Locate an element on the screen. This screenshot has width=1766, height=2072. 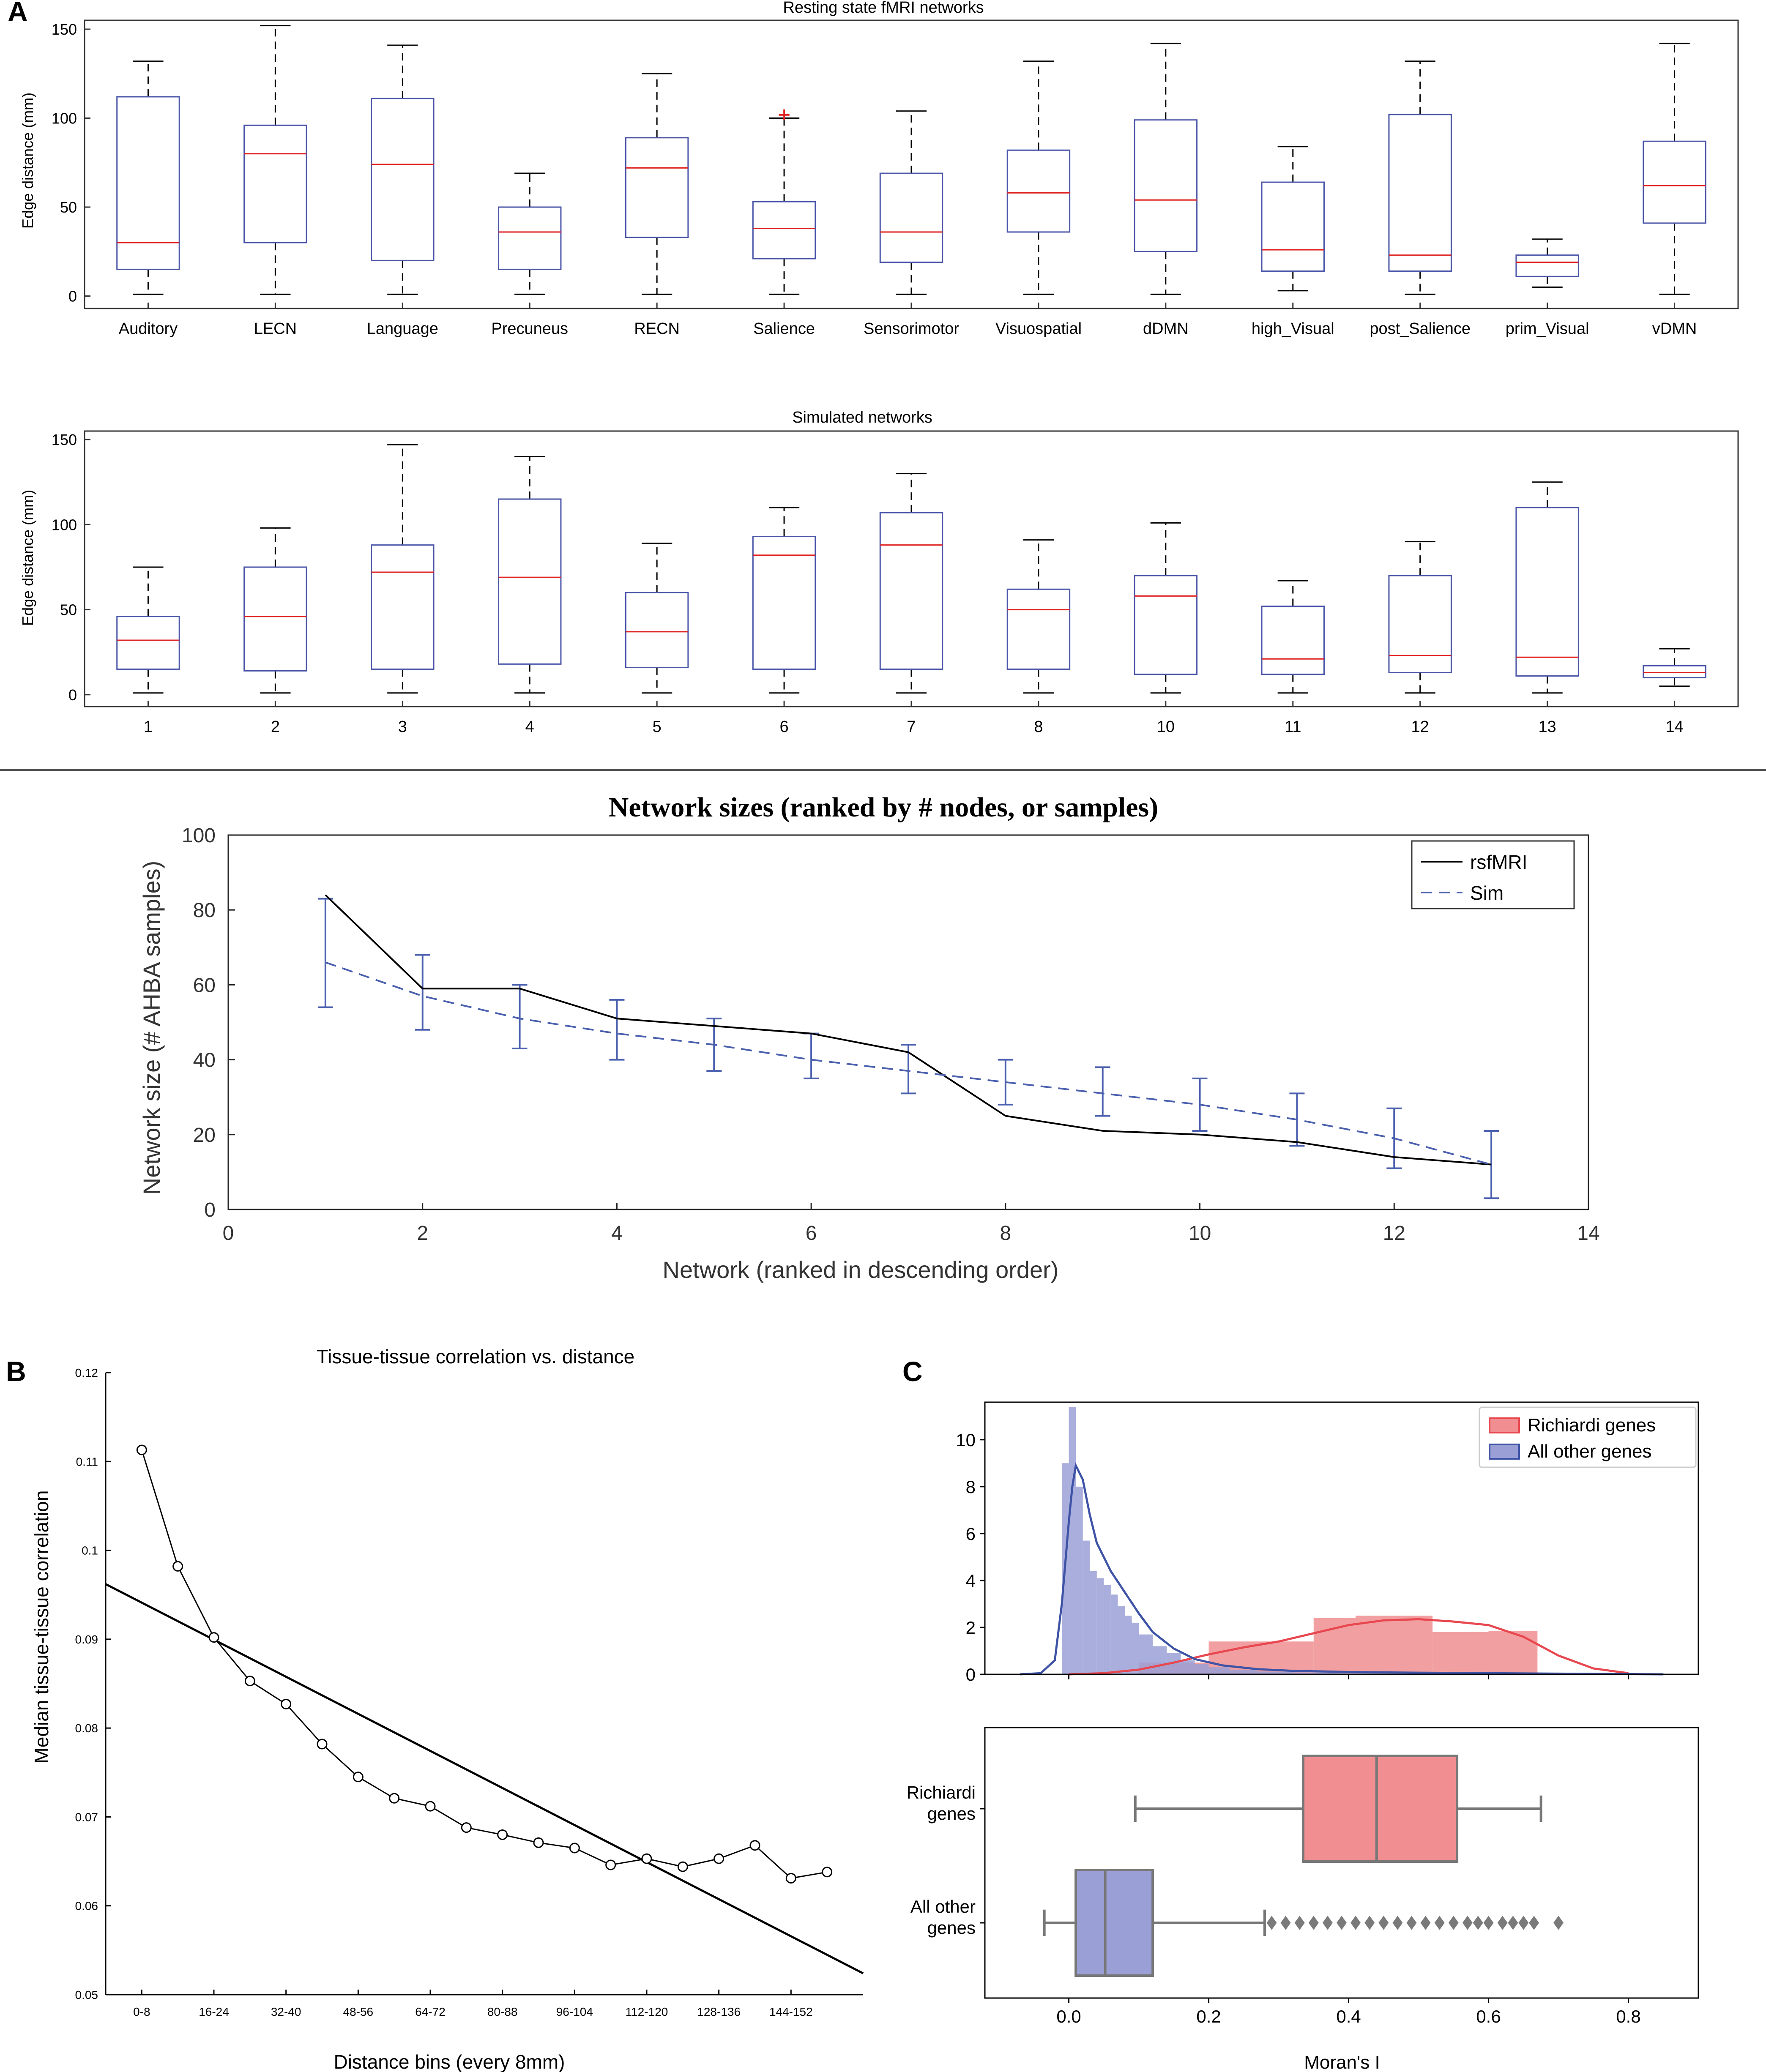
sim-ytick-label: 0 is located at coordinates (72, 695).